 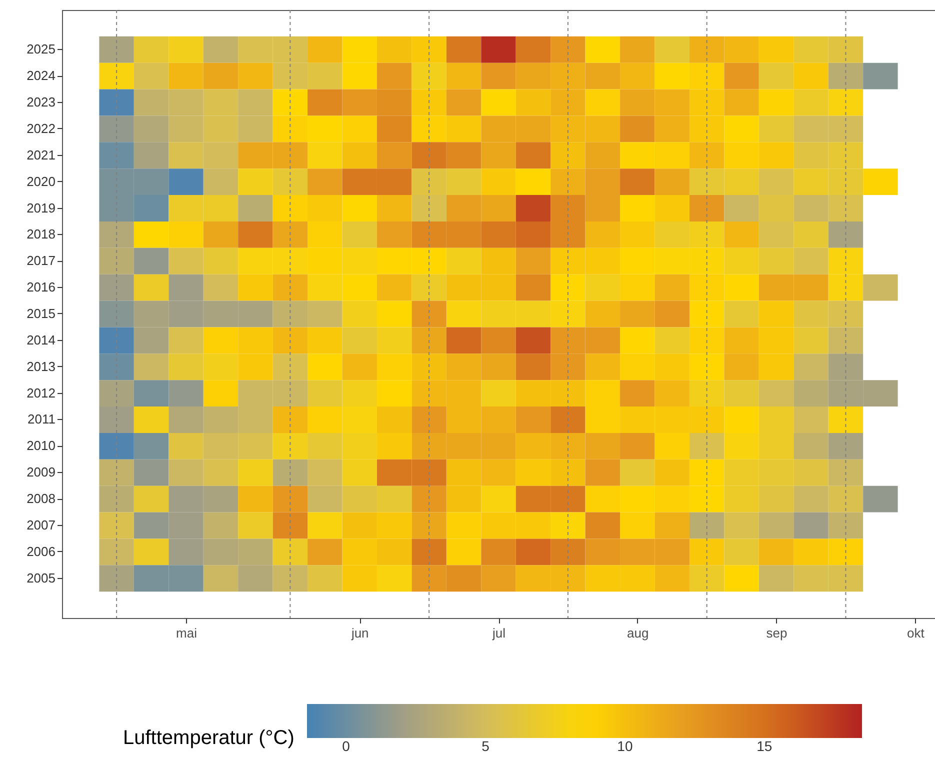 What do you see at coordinates (764, 746) in the screenshot?
I see `color-bar-label: 15` at bounding box center [764, 746].